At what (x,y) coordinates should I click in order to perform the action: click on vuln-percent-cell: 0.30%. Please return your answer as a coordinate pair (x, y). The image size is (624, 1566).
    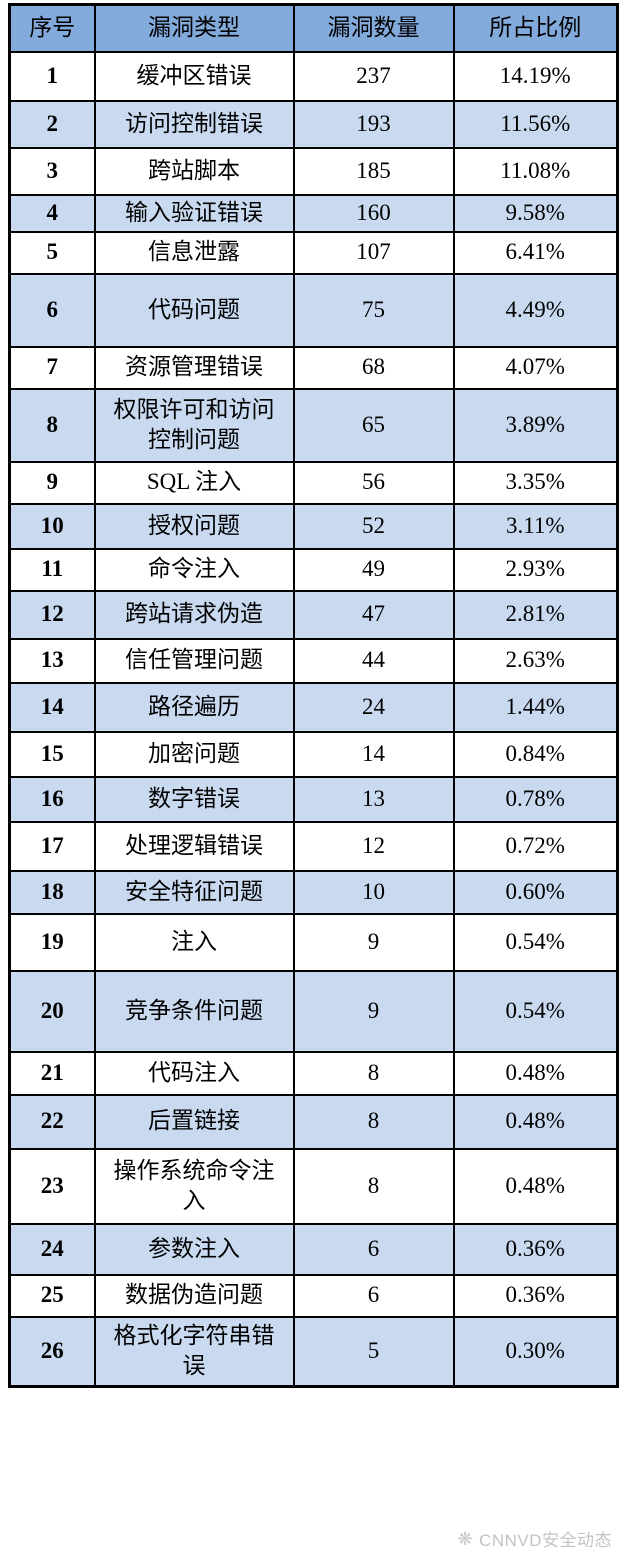
    Looking at the image, I should click on (535, 1351).